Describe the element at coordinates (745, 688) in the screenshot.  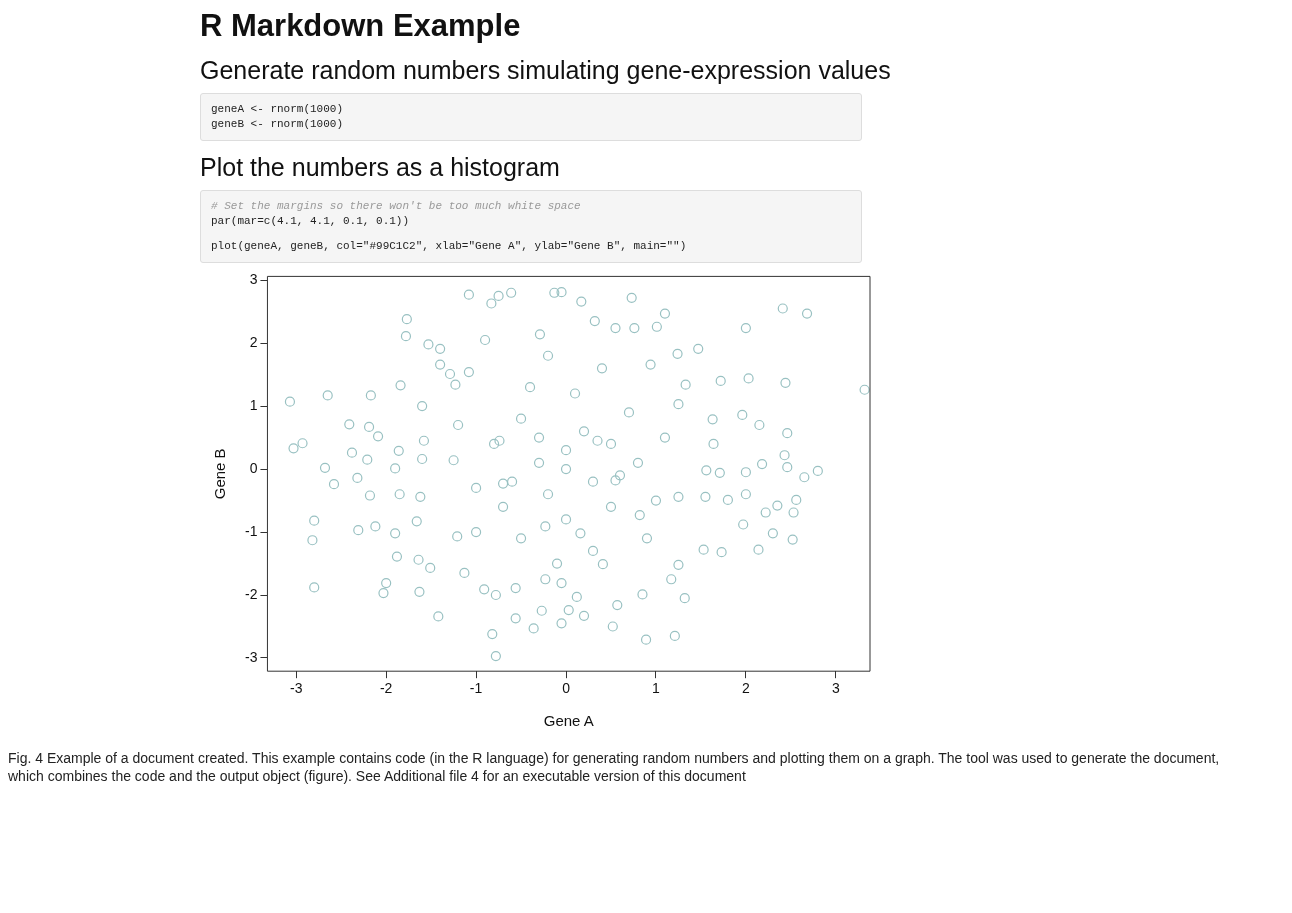
I see `x-tick-label: 2` at that location.